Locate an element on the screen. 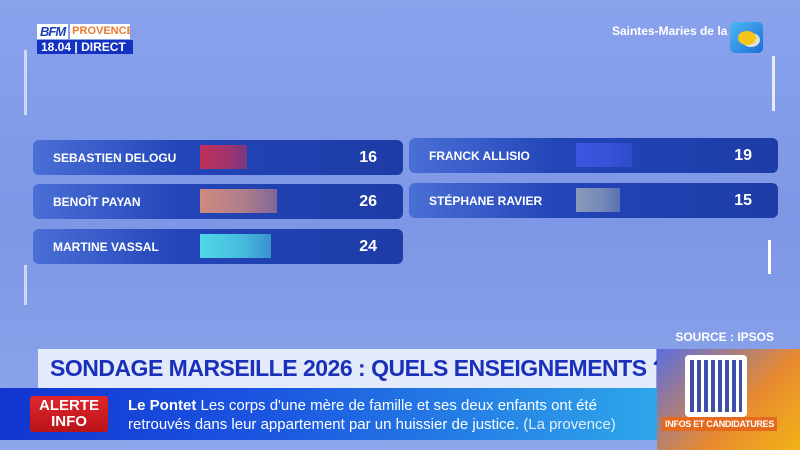 The width and height of the screenshot is (800, 450). source-label: SOURCE : IPSOS is located at coordinates (724, 337).